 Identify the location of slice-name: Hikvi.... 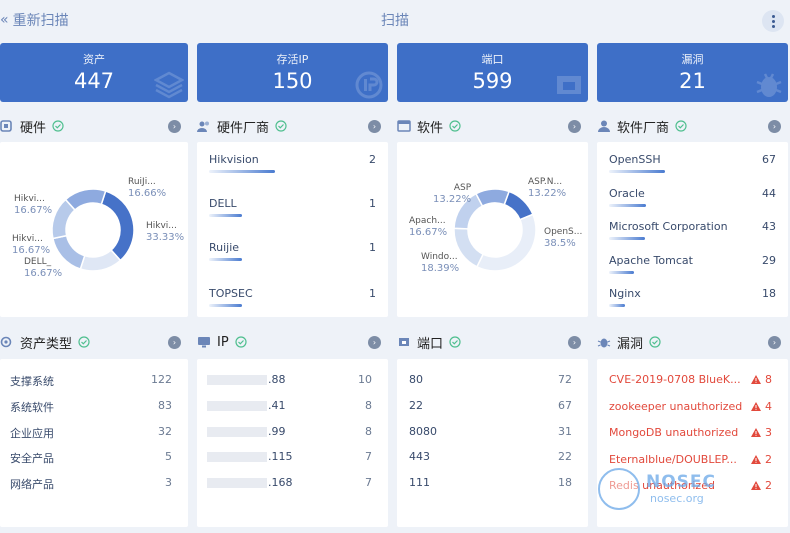
(29, 199).